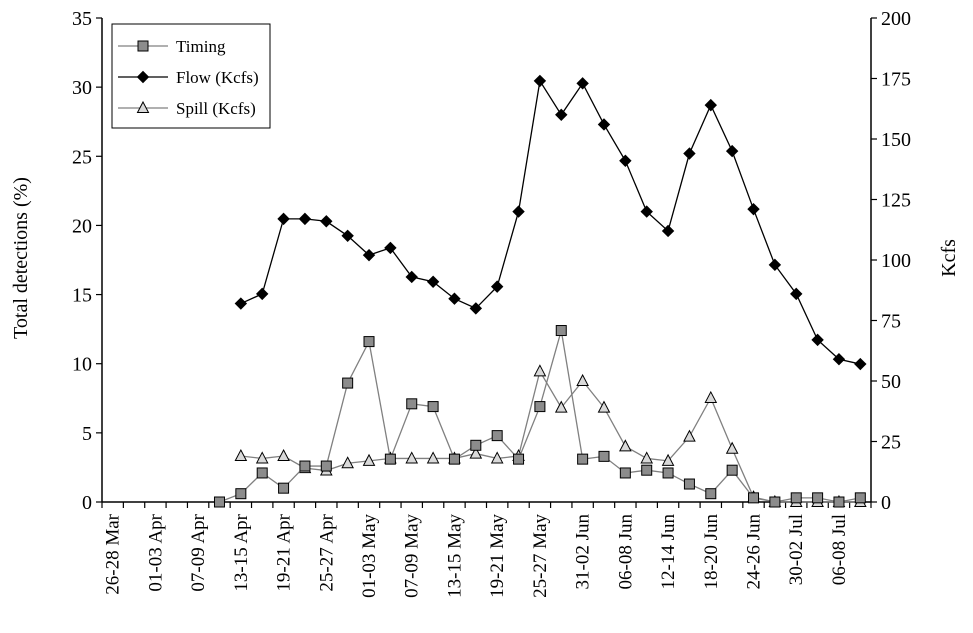  Describe the element at coordinates (896, 19) in the screenshot. I see `y2-tick-label: 200` at that location.